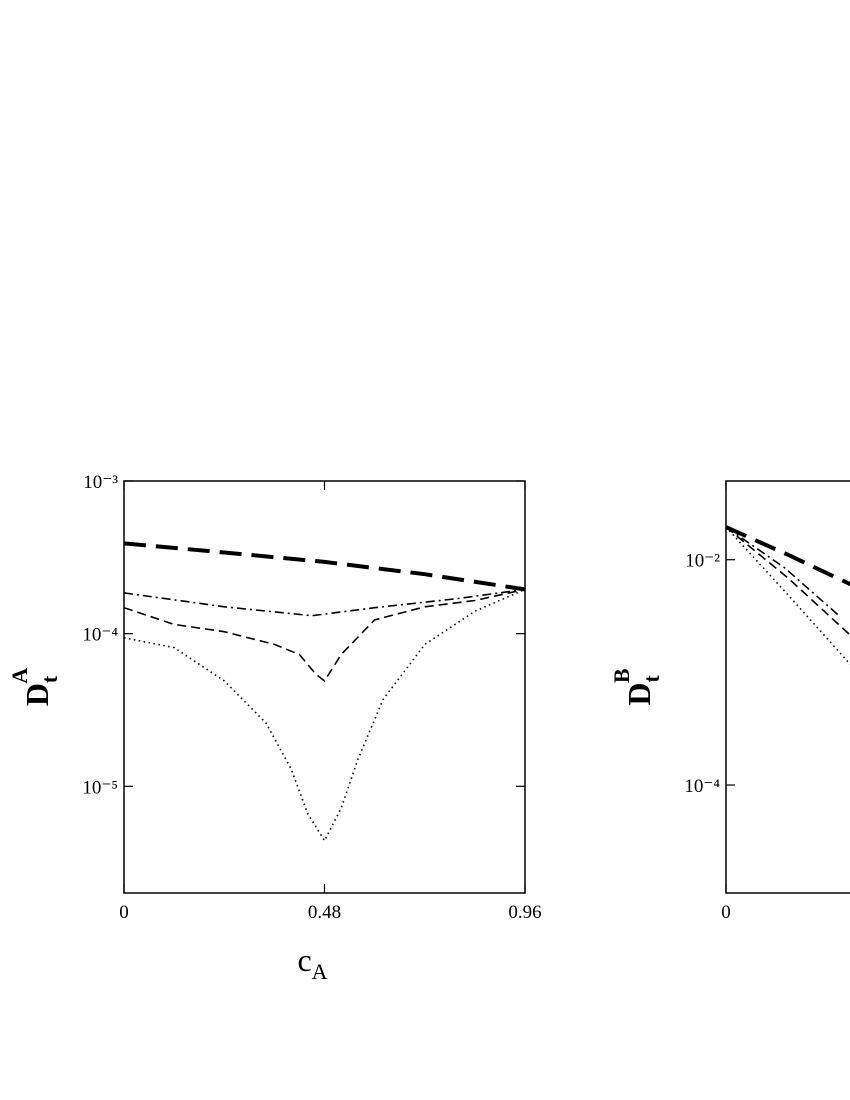 The height and width of the screenshot is (1100, 850). I want to click on y-axis-label: DtB, so click(636, 686).